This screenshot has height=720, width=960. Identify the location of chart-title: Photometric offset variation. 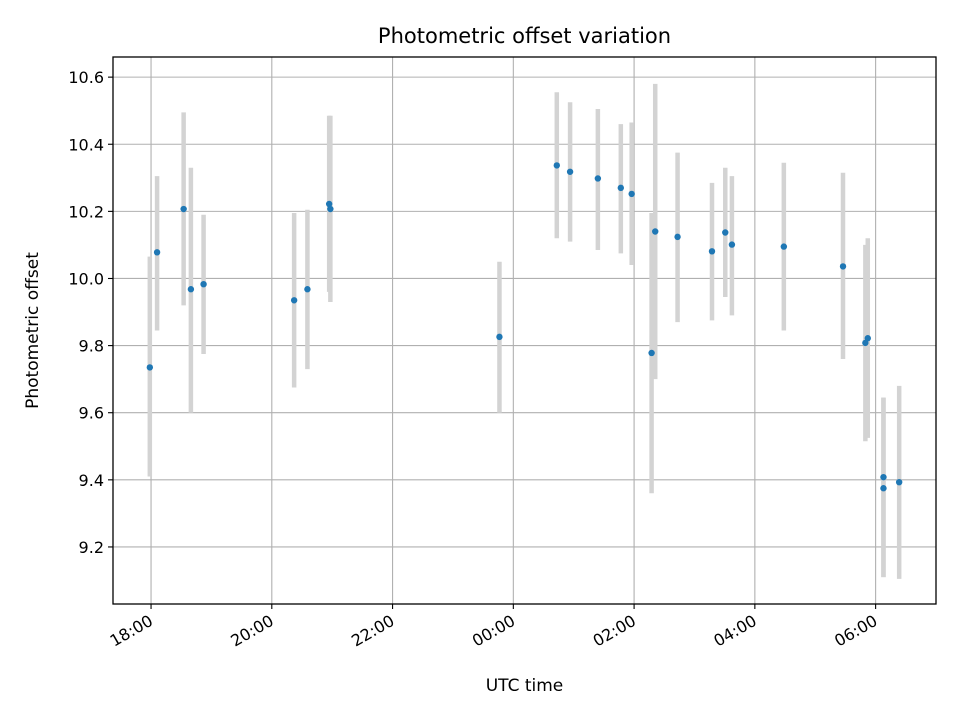
(524, 36).